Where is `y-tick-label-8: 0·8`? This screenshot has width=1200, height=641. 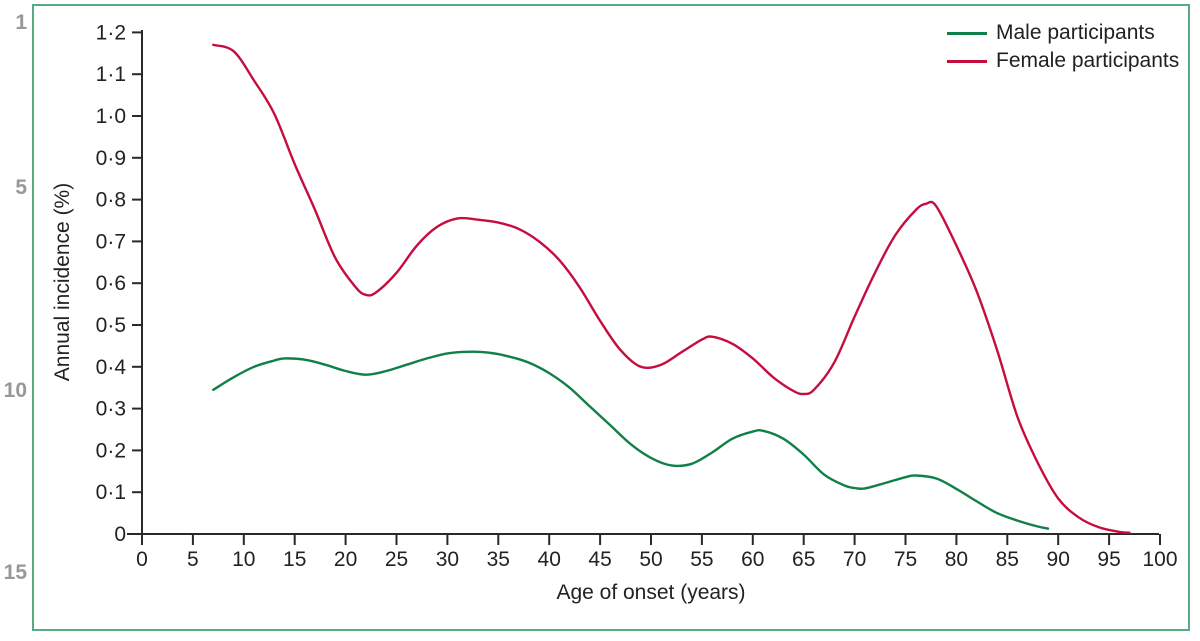 y-tick-label-8: 0·8 is located at coordinates (111, 200).